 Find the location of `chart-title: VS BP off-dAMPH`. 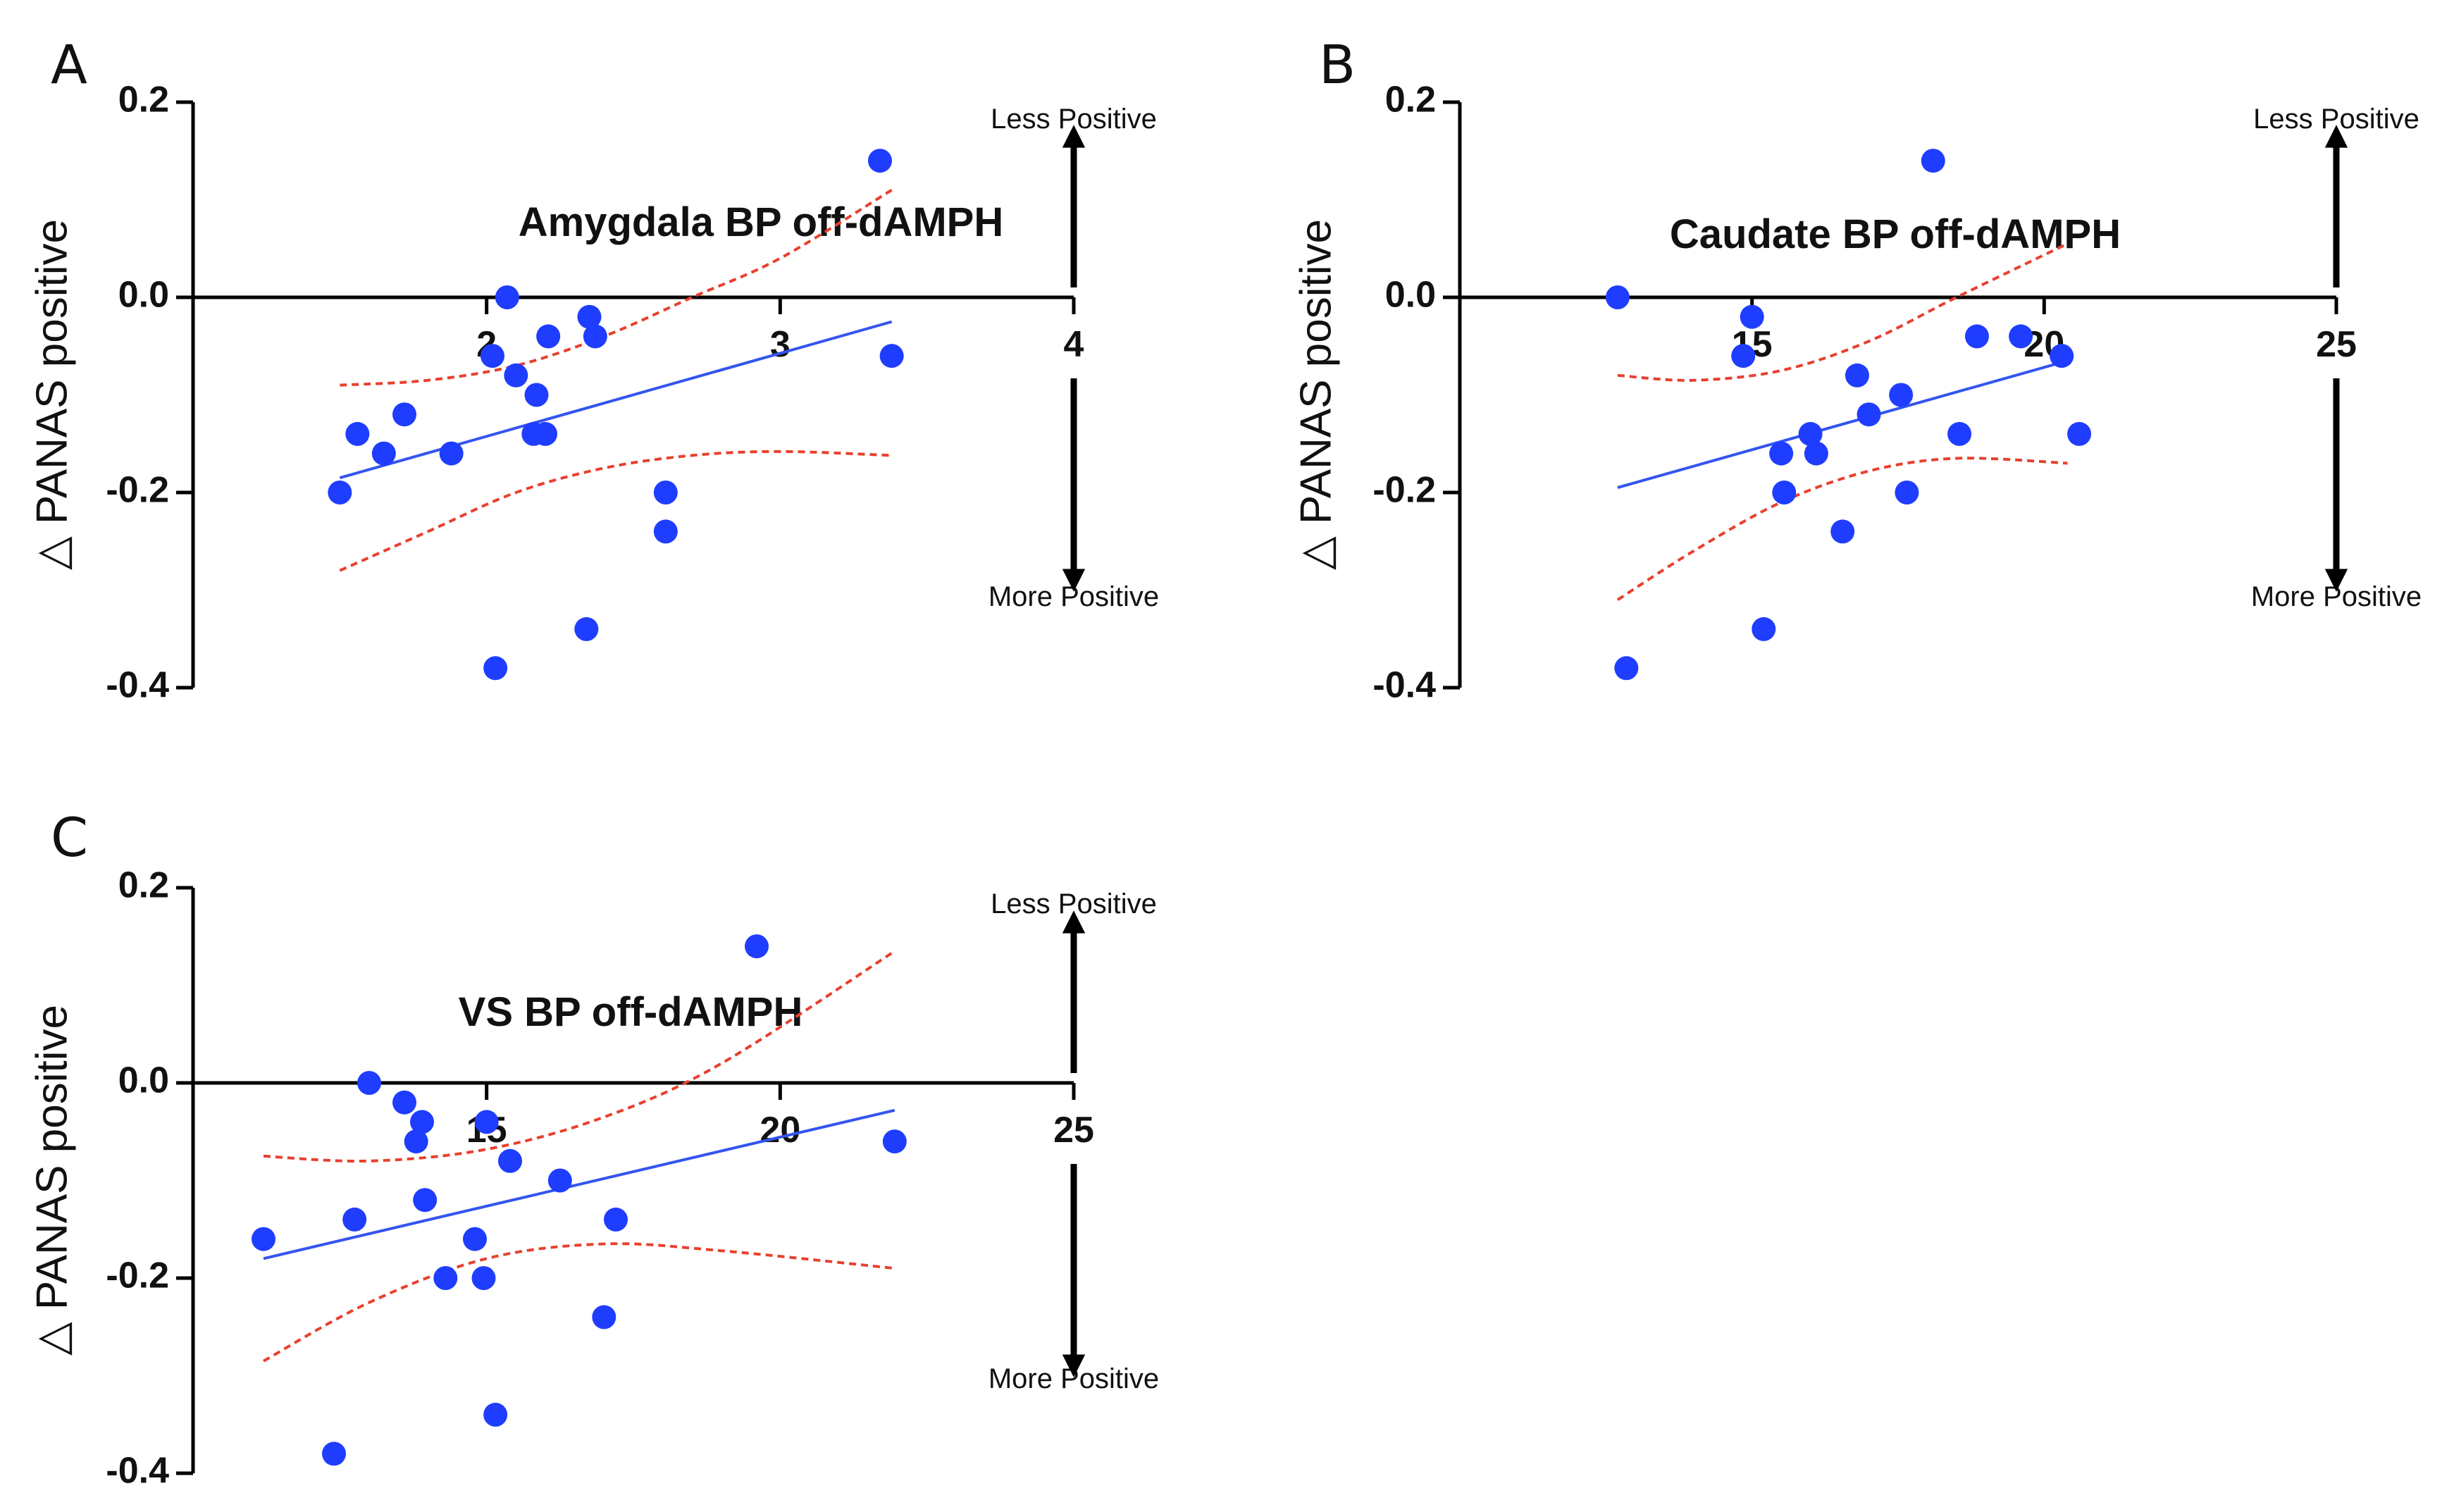

chart-title: VS BP off-dAMPH is located at coordinates (631, 1012).